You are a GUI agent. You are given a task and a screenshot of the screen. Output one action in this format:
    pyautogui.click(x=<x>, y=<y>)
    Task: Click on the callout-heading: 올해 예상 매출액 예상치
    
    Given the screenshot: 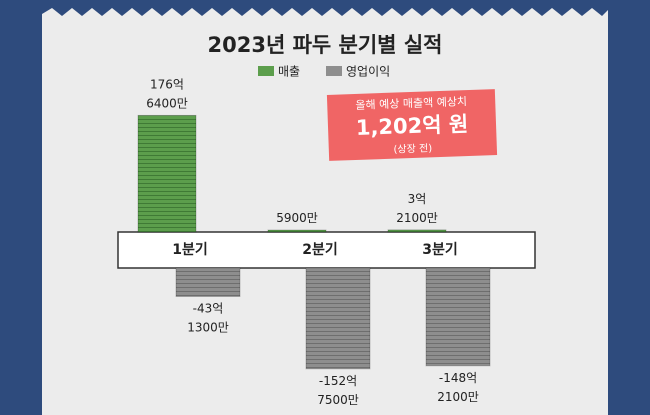 What is the action you would take?
    pyautogui.click(x=411, y=103)
    